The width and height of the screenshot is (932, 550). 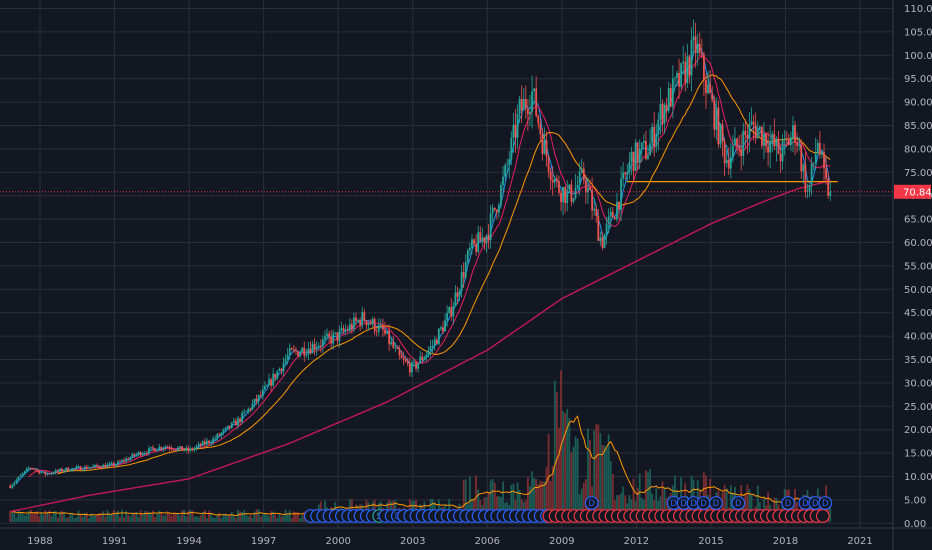 I want to click on dividend-badge-label: D, so click(x=738, y=504).